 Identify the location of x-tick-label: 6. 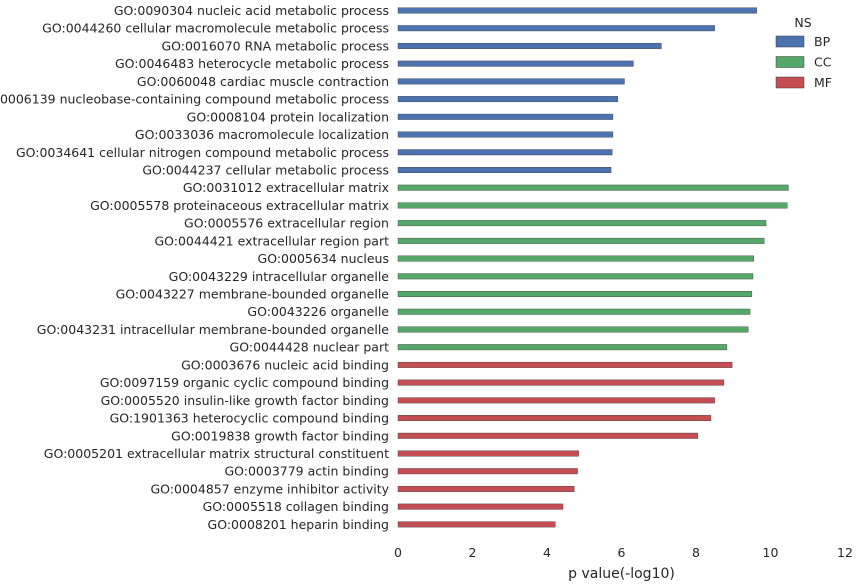
(622, 552).